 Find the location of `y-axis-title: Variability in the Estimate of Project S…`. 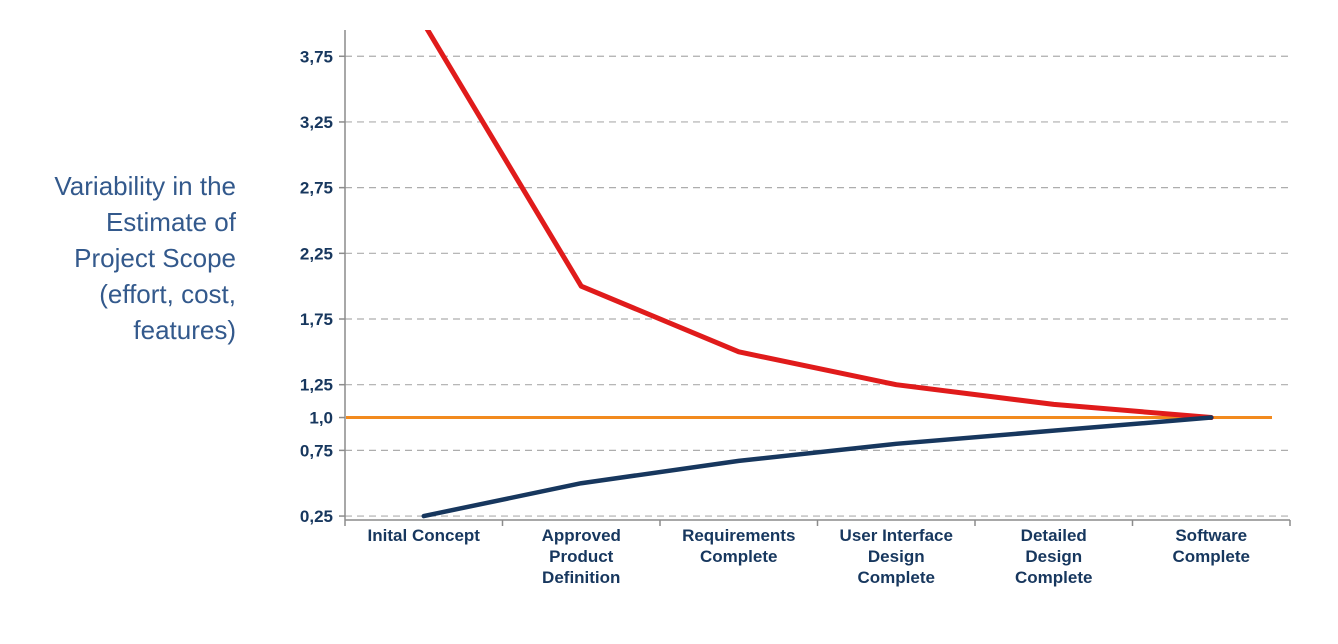

y-axis-title: Variability in the Estimate of Project S… is located at coordinates (118, 258).